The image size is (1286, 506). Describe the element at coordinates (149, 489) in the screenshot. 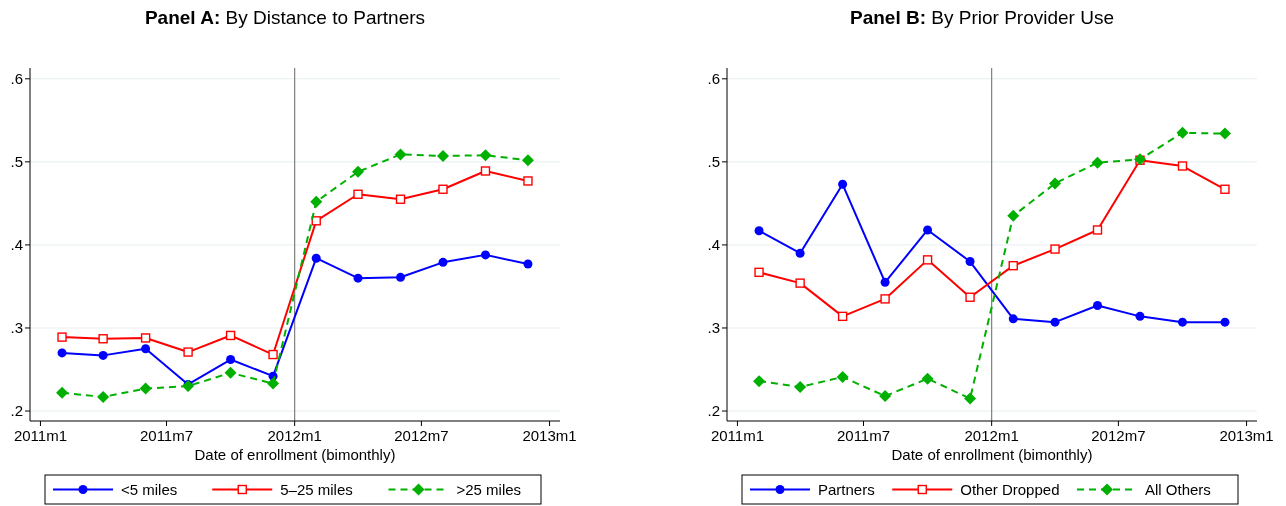

I see `legend-label: <5 miles` at that location.